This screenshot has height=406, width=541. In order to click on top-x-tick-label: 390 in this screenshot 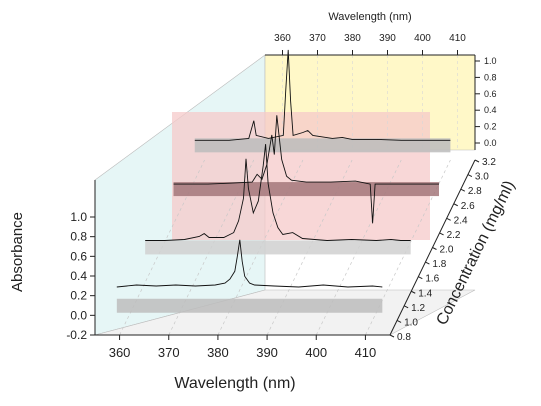, I will do `click(387, 38)`.